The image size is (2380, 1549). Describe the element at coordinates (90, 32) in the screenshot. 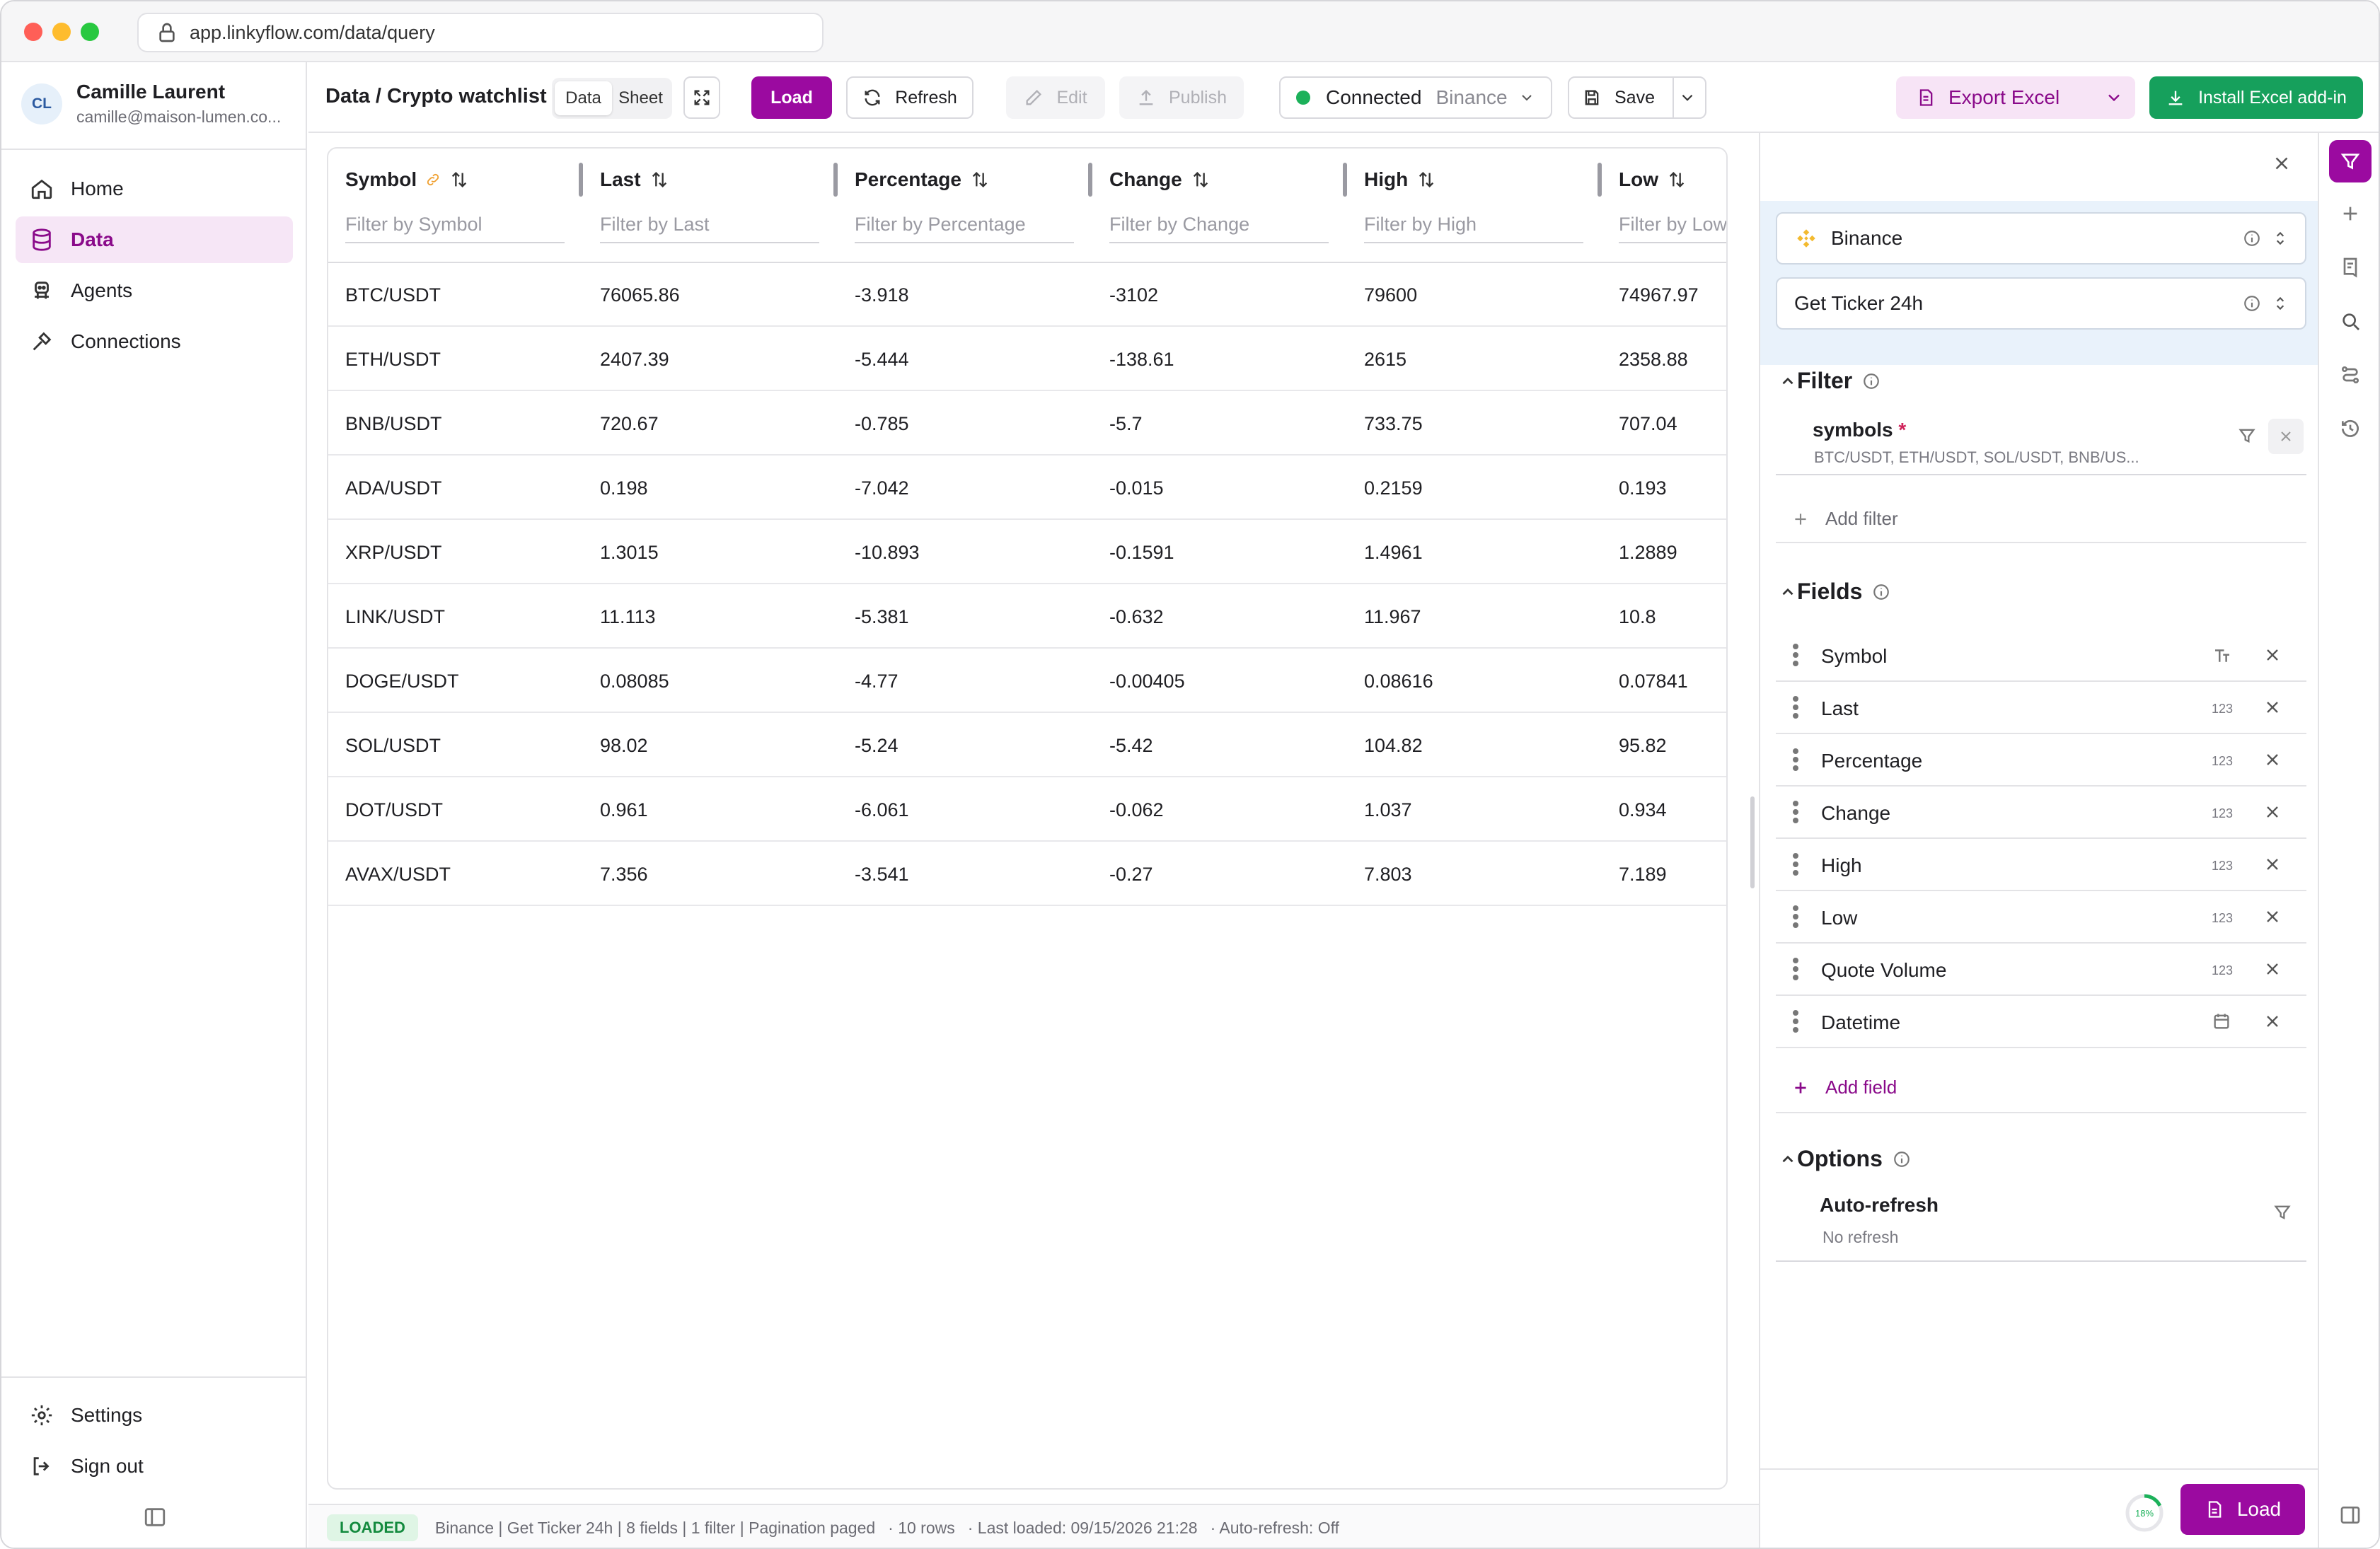

I see `maximize-window-button` at that location.